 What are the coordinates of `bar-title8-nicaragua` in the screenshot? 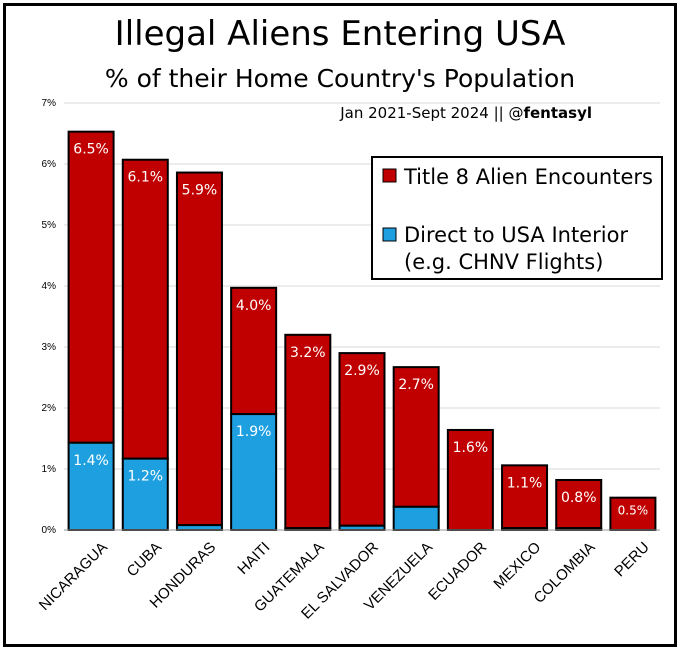 It's located at (91, 287).